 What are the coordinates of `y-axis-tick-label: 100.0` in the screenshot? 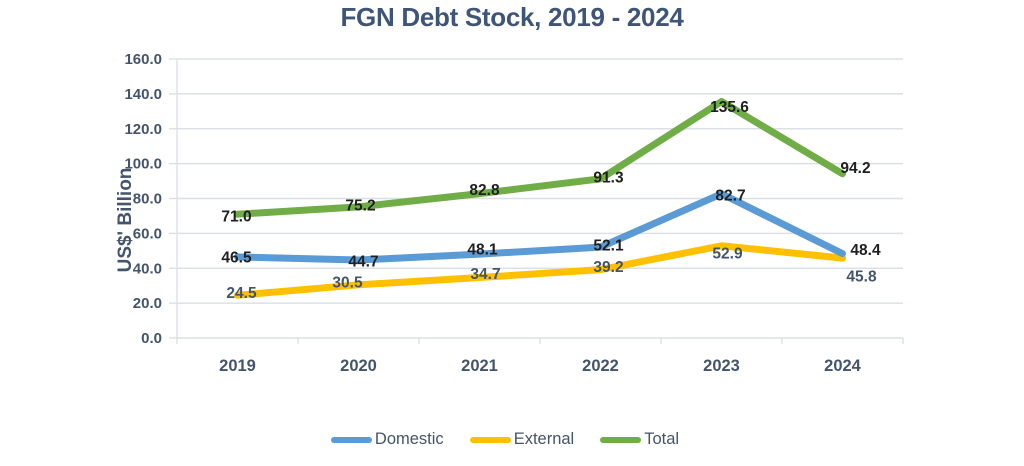 It's located at (143, 164).